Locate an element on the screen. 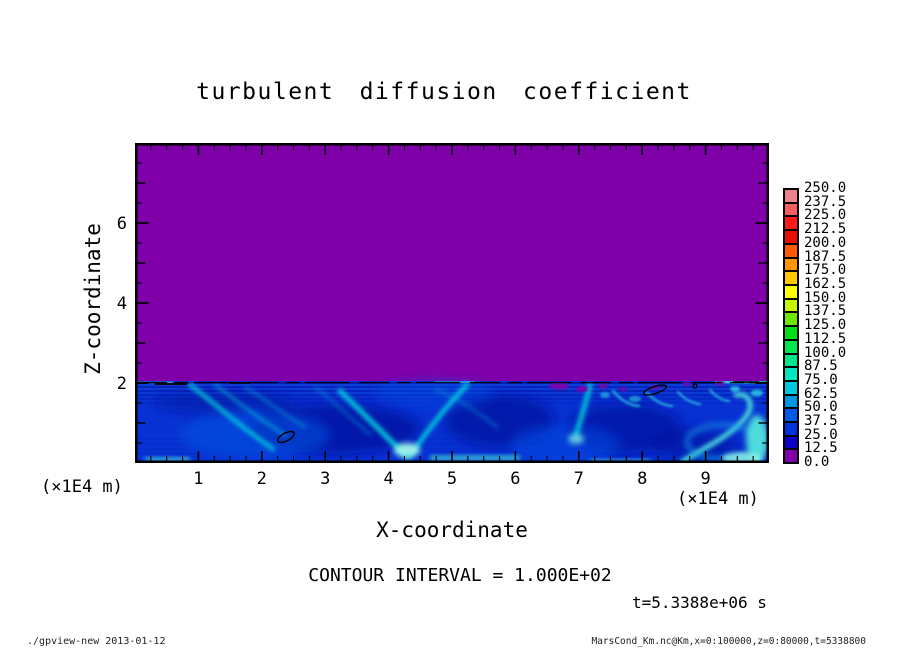  contour-dot is located at coordinates (695, 386).